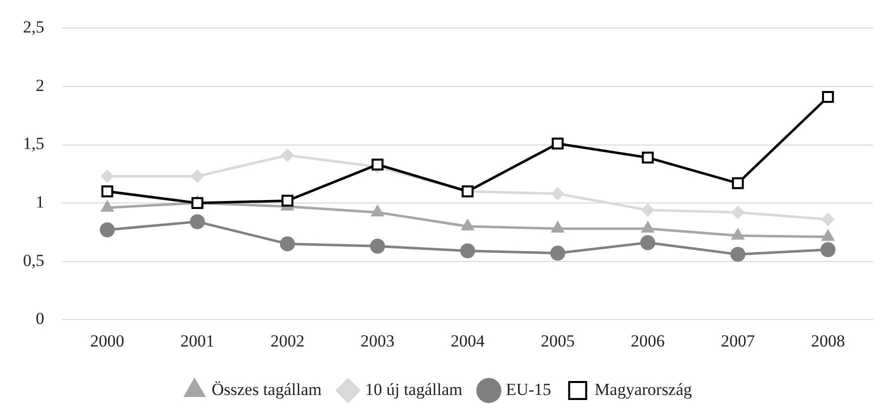 The width and height of the screenshot is (883, 409). Describe the element at coordinates (197, 340) in the screenshot. I see `x-tick-label: 2001` at that location.